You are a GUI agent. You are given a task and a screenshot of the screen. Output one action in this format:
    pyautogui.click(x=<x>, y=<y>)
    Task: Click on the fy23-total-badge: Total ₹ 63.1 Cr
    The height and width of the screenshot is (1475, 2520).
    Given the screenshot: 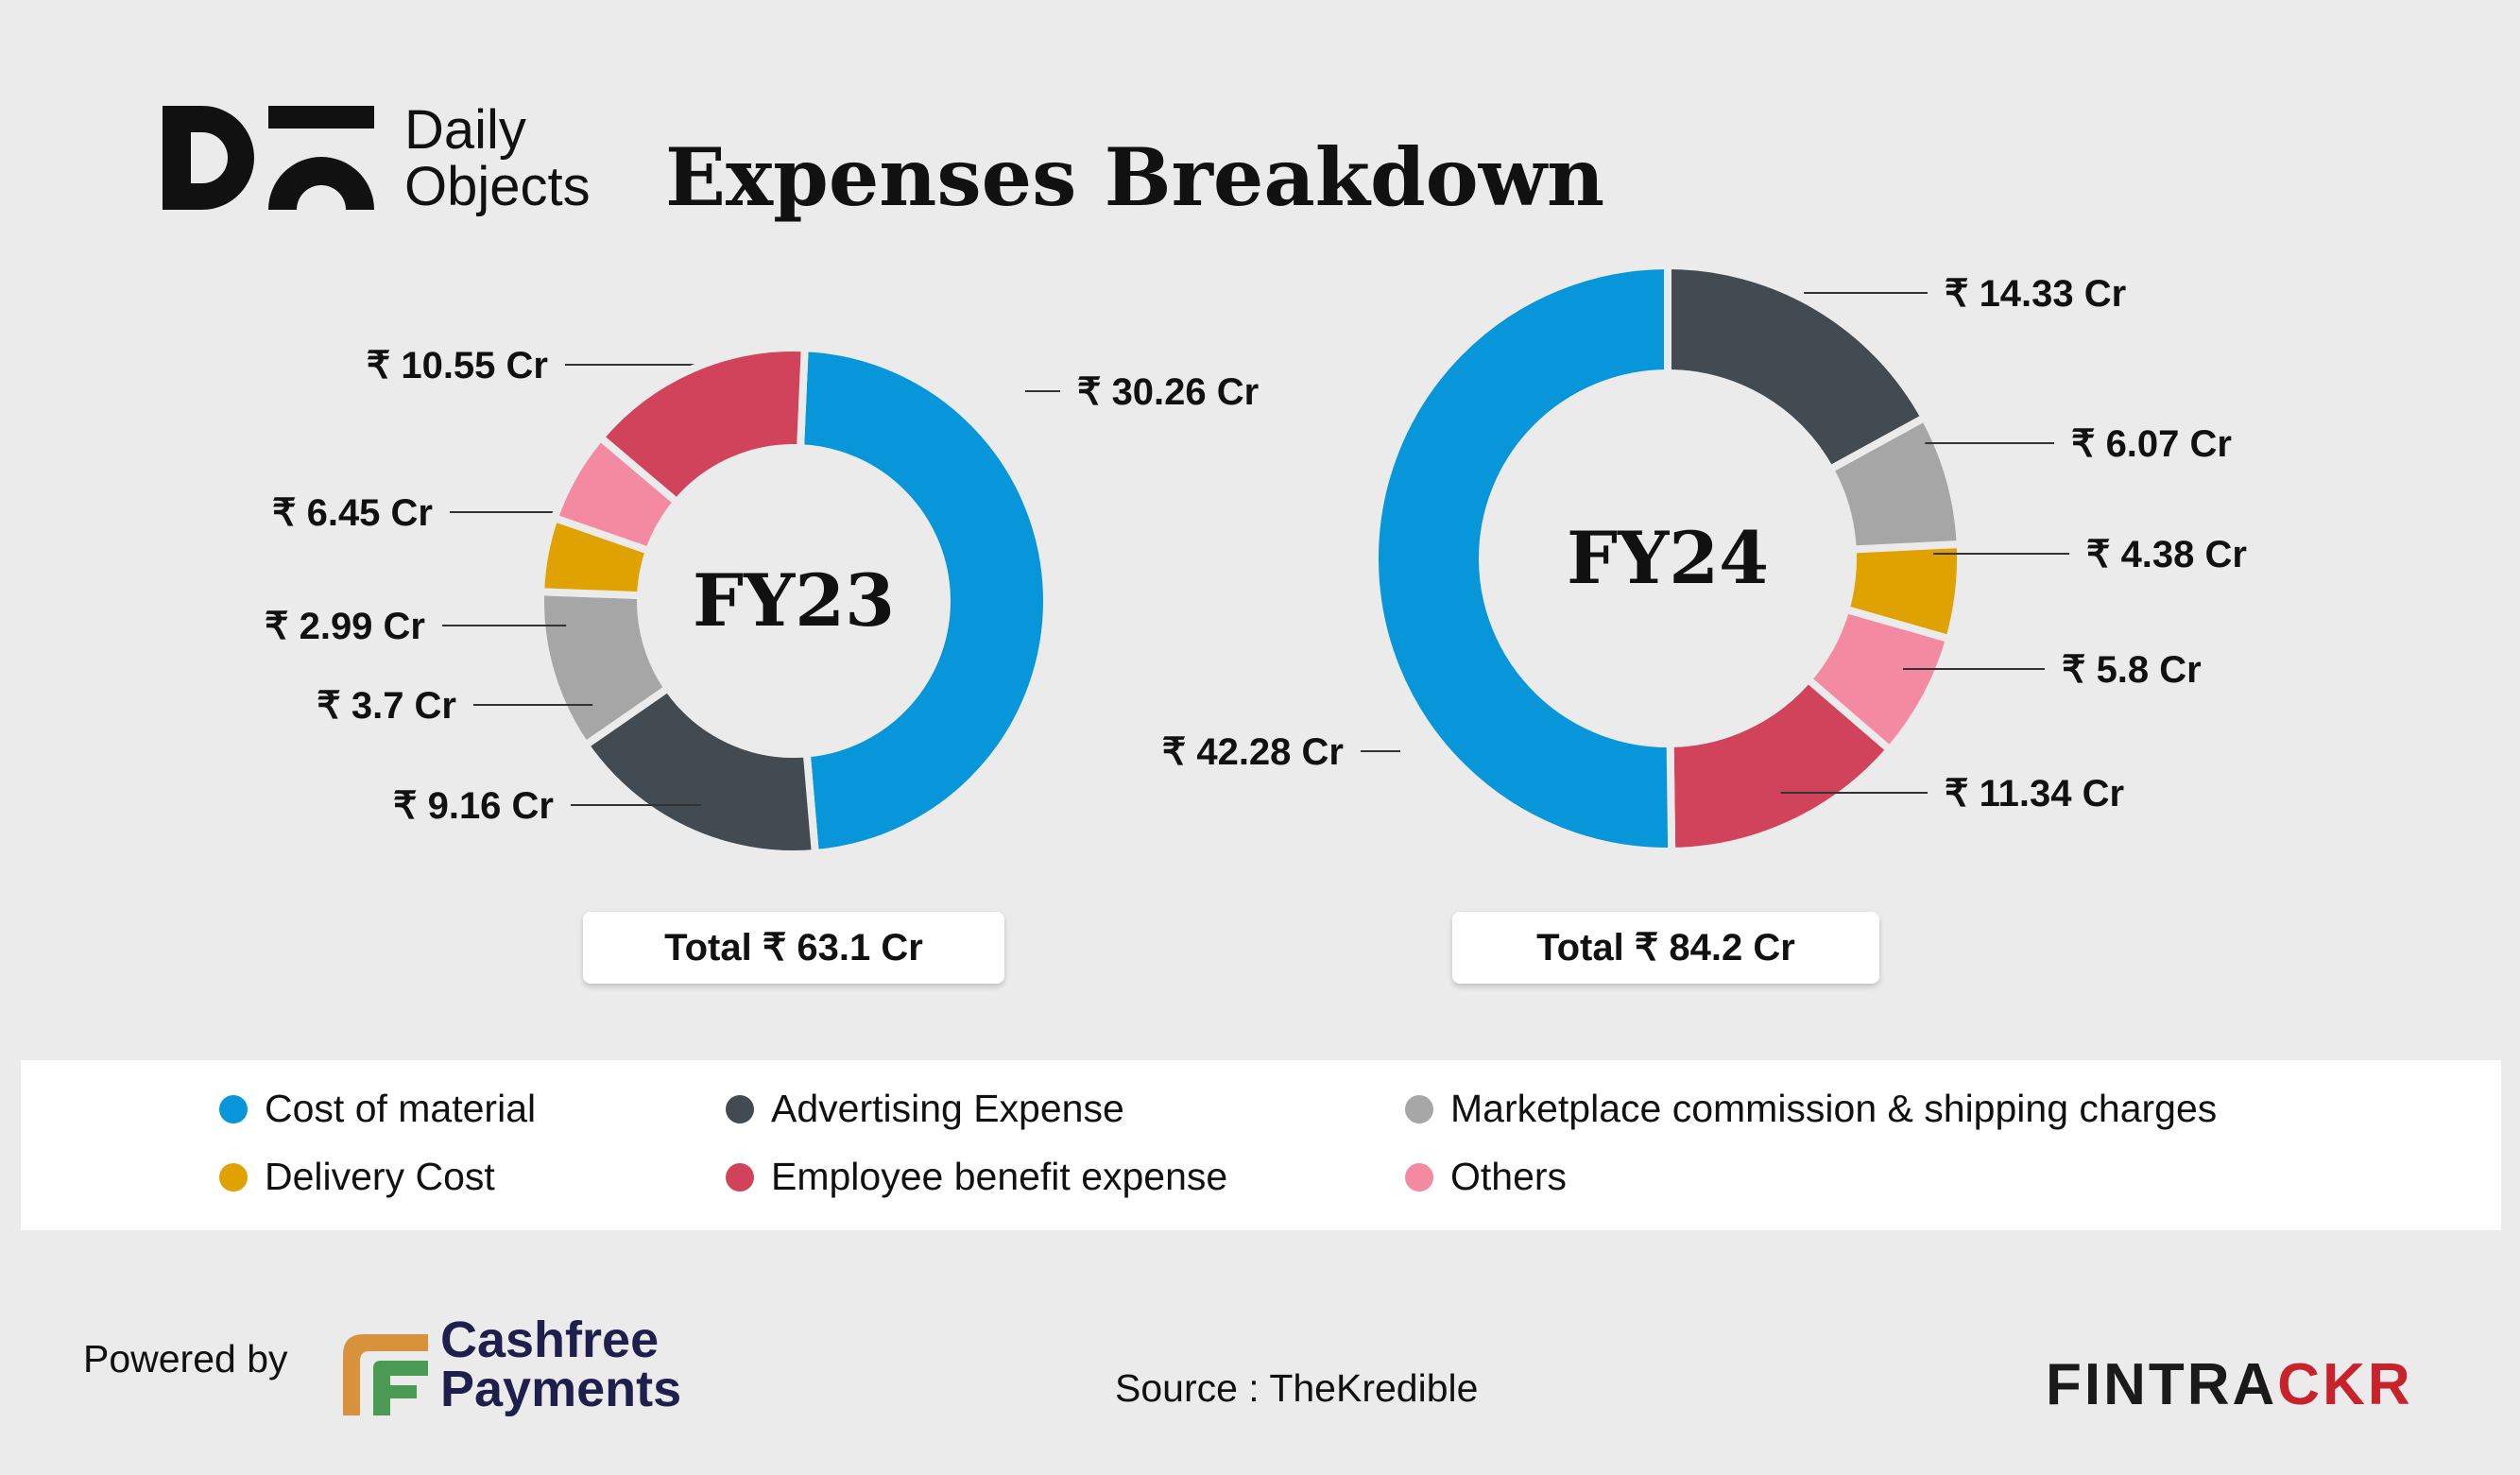 What is the action you would take?
    pyautogui.click(x=793, y=948)
    